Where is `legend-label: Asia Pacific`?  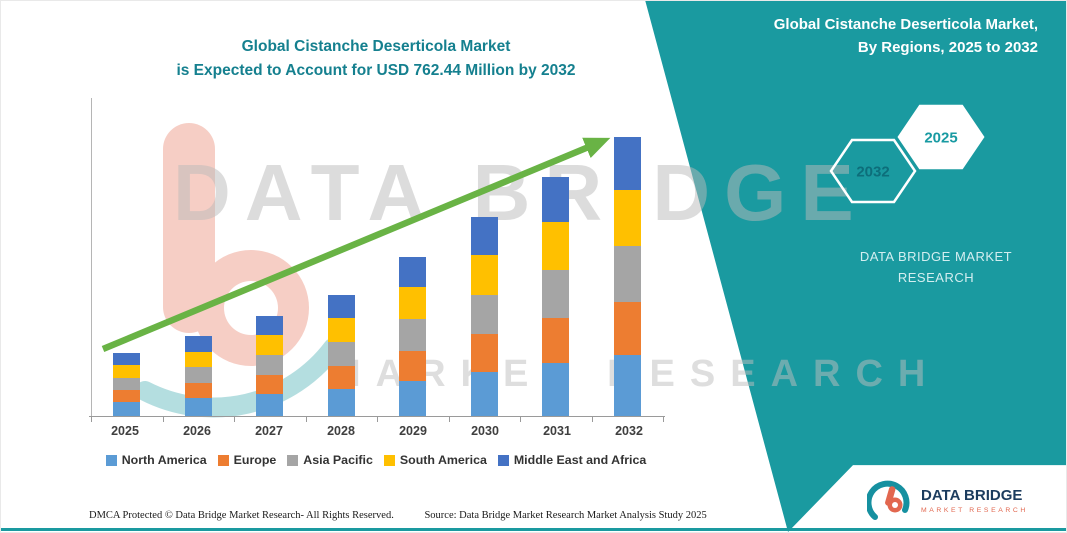 legend-label: Asia Pacific is located at coordinates (338, 460).